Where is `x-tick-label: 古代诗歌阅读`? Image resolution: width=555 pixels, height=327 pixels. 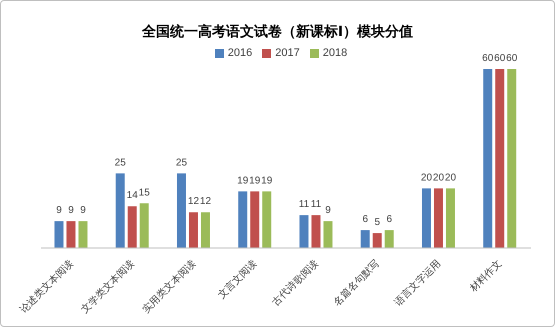 x-tick-label: 古代诗歌阅读 is located at coordinates (295, 283).